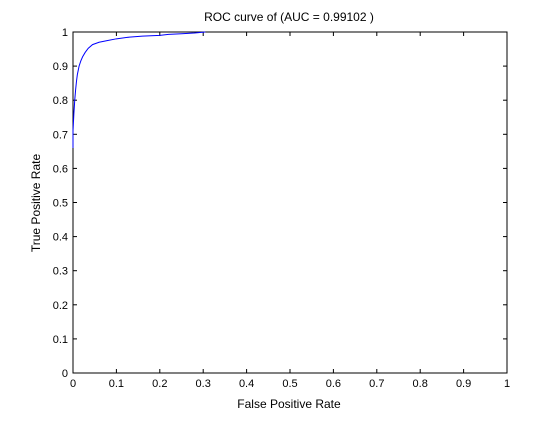 This screenshot has height=425, width=560. I want to click on x-axis-label: False Positive Rate, so click(289, 404).